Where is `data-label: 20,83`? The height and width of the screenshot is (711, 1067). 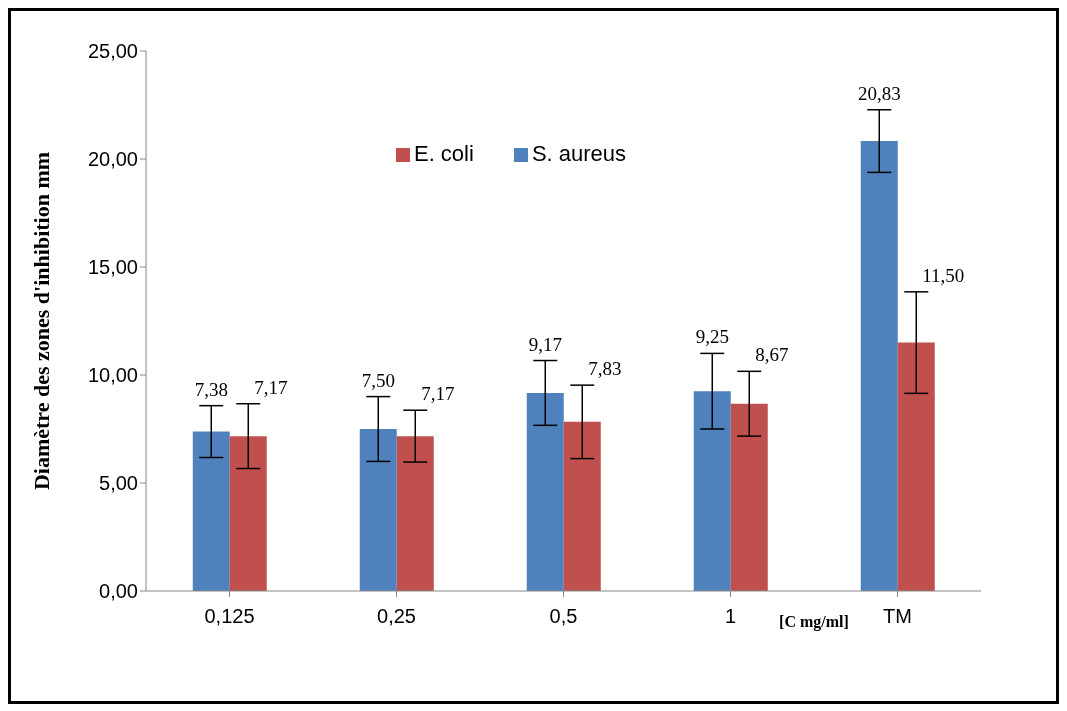
data-label: 20,83 is located at coordinates (879, 93).